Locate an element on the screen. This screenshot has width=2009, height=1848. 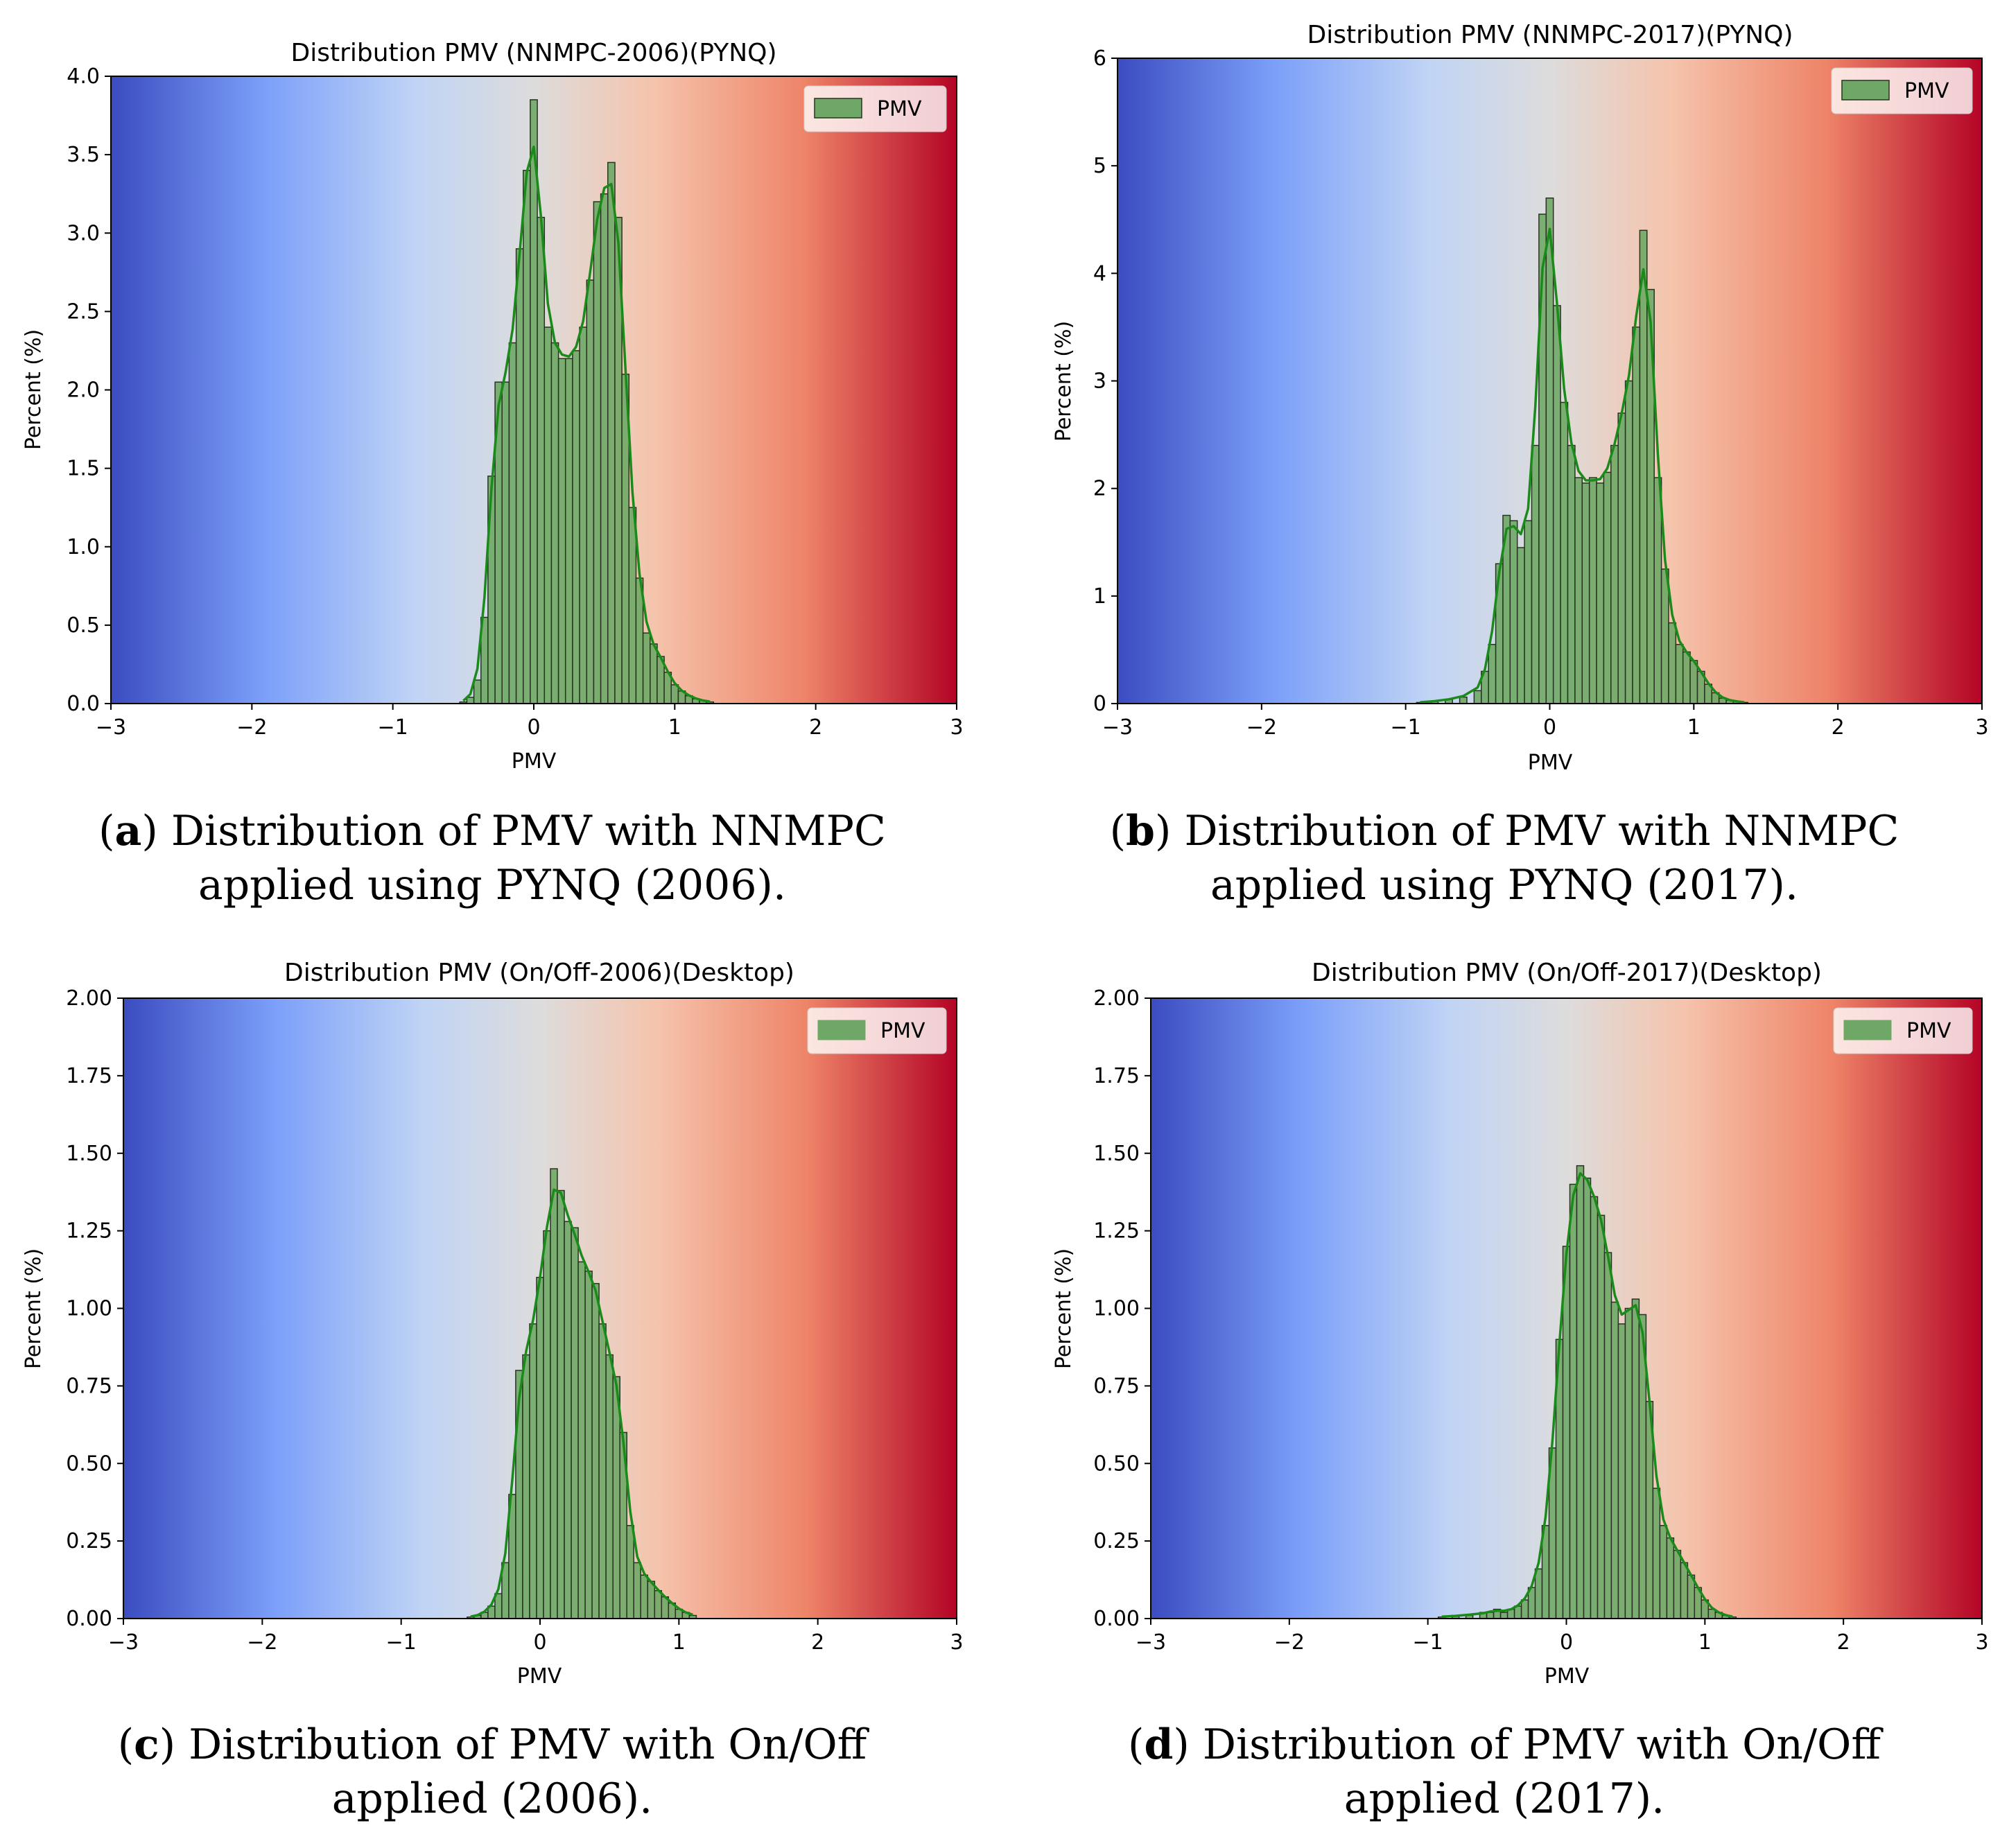
y-tick-label: 0.25 is located at coordinates (1116, 1541).